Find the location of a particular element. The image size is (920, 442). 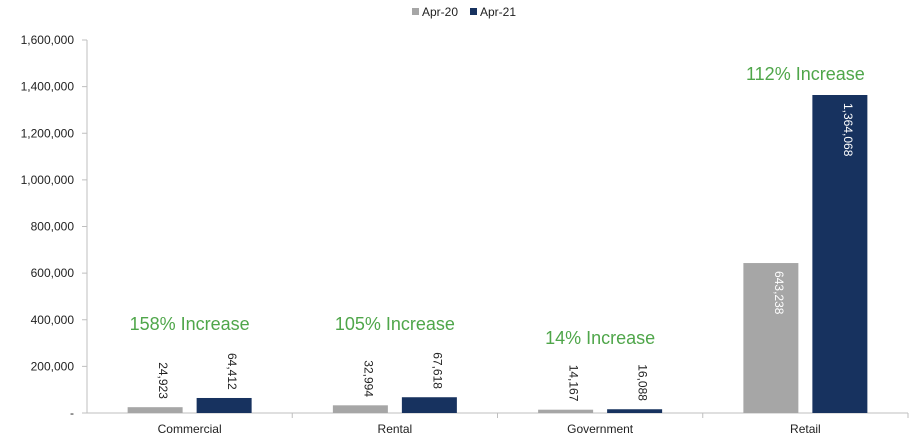

y-tick-label: 800,000 is located at coordinates (53, 227).